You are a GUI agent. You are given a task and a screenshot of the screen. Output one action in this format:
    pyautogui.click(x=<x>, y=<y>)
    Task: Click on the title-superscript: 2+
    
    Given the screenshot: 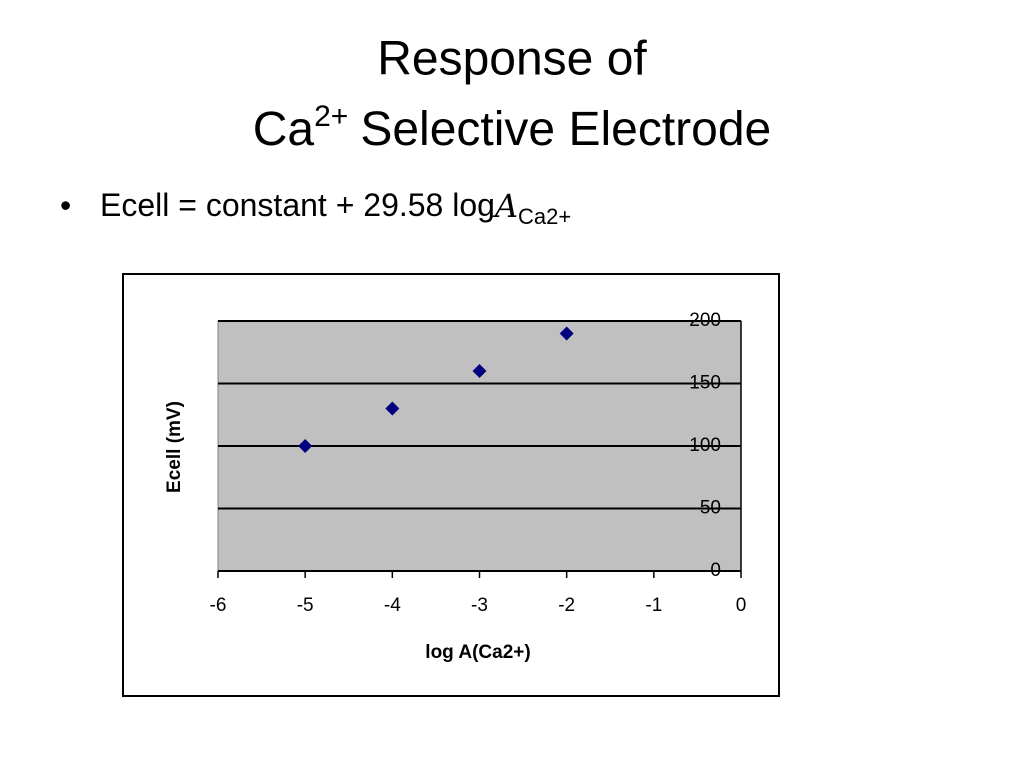 What is the action you would take?
    pyautogui.click(x=331, y=116)
    